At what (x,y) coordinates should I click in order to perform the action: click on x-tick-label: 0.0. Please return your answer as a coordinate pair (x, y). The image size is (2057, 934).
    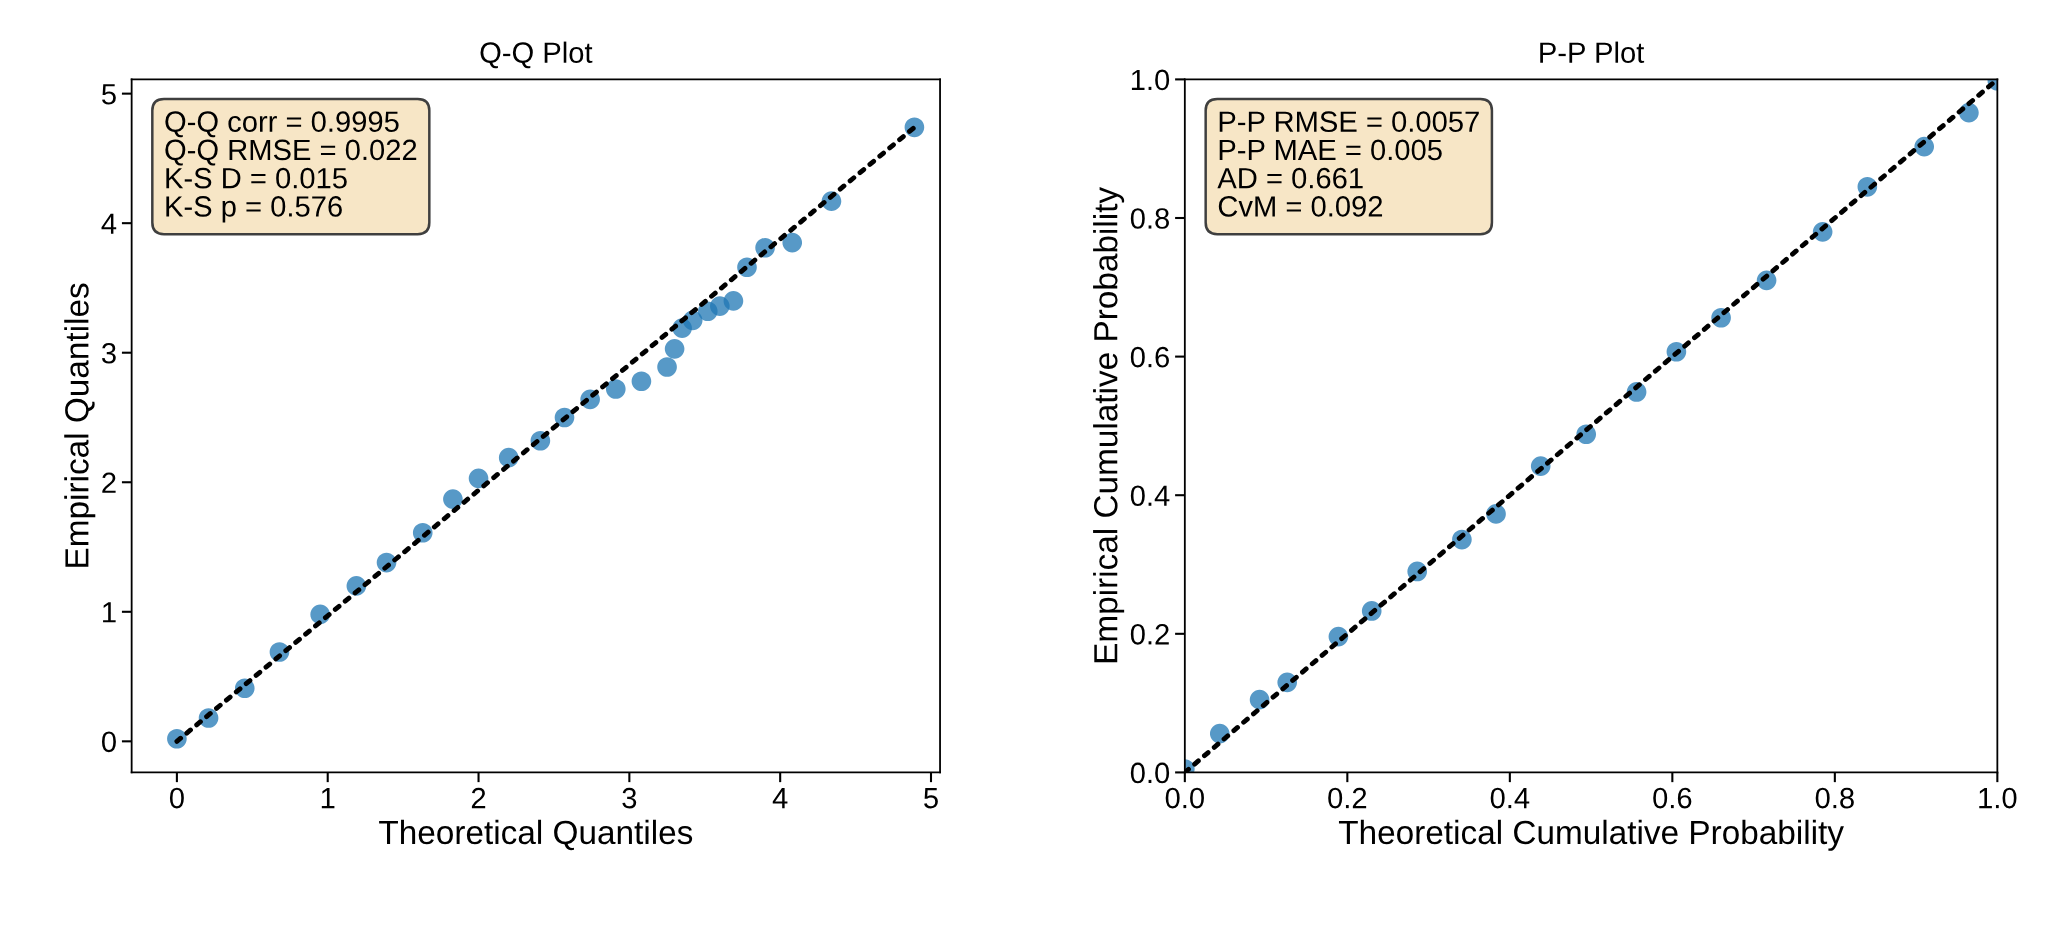
    Looking at the image, I should click on (1184, 798).